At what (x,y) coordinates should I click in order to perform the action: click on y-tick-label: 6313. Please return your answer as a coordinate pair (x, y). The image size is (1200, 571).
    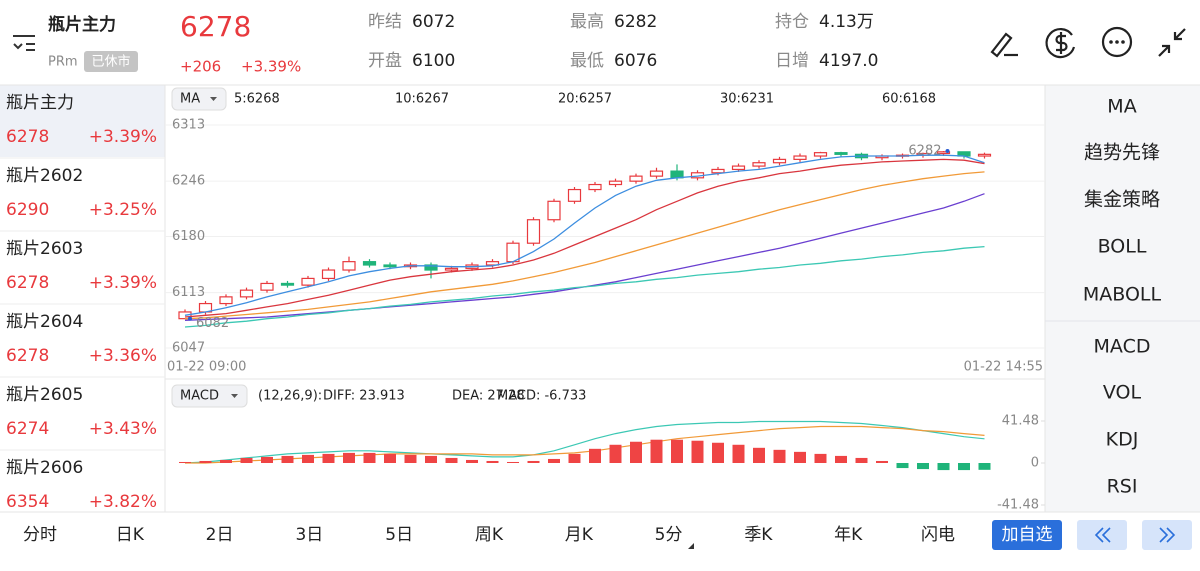
    Looking at the image, I should click on (188, 125).